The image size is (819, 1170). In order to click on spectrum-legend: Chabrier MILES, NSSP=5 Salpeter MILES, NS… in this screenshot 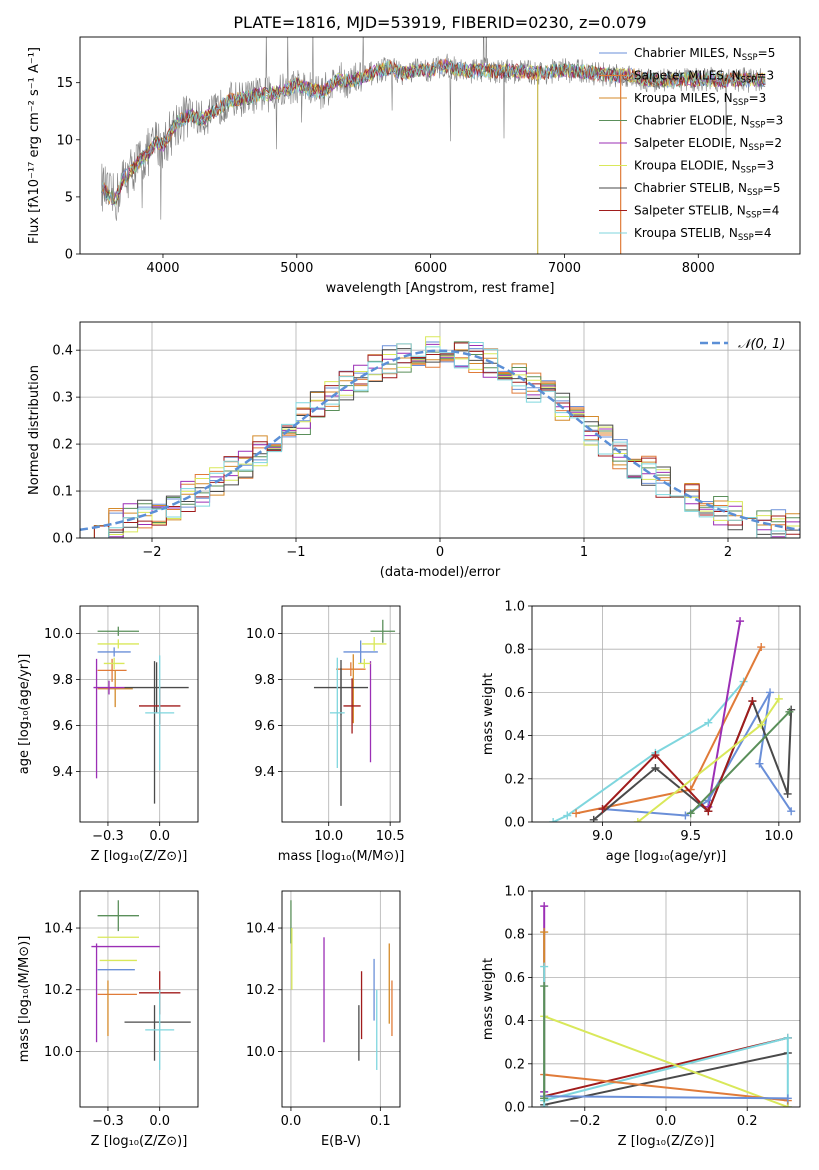, I will do `click(691, 144)`.